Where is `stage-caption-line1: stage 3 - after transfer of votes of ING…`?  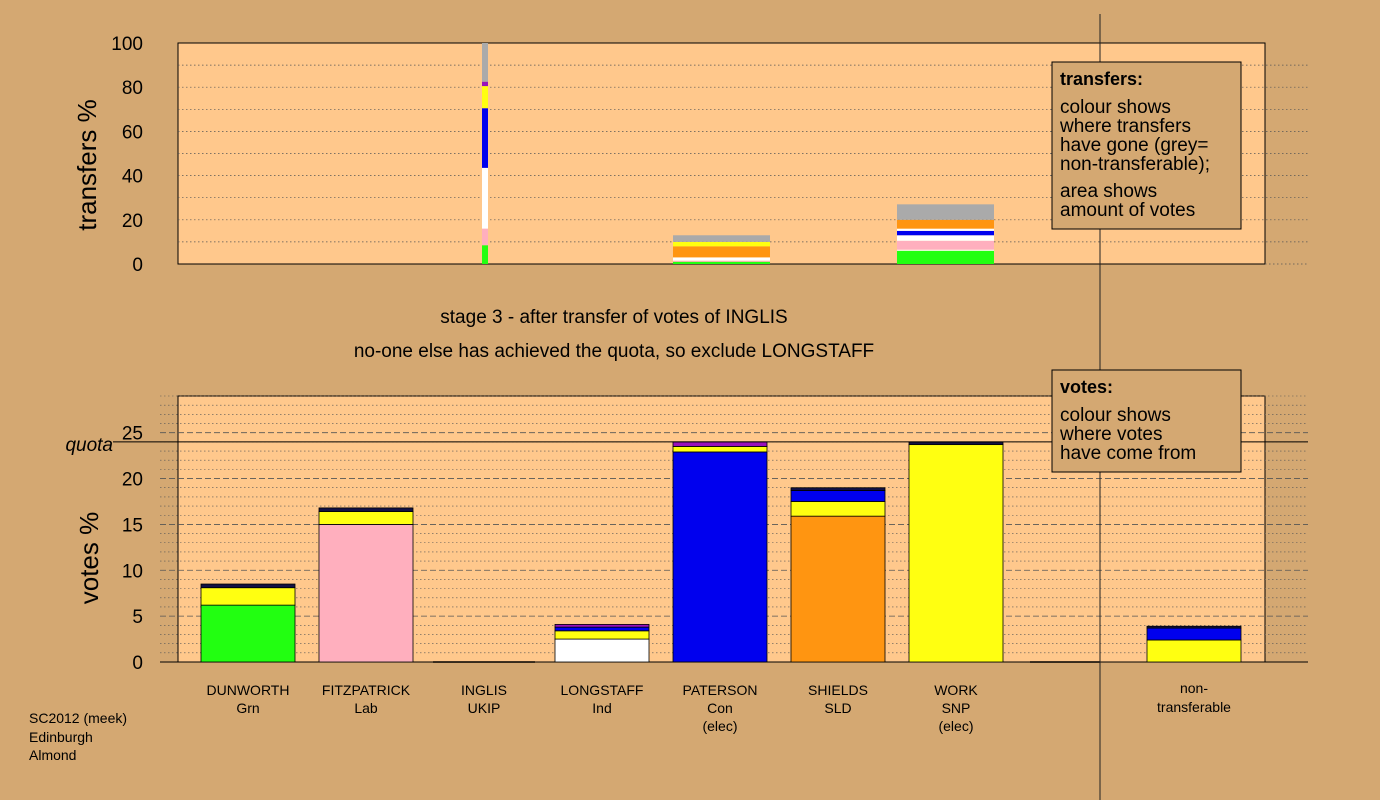
stage-caption-line1: stage 3 - after transfer of votes of ING… is located at coordinates (613, 317).